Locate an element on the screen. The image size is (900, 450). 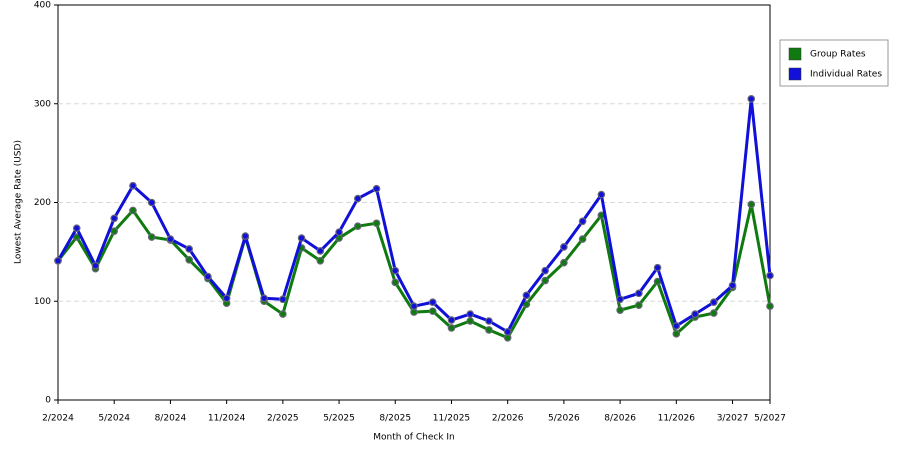
x-tick-label: 8/2025 is located at coordinates (395, 419).